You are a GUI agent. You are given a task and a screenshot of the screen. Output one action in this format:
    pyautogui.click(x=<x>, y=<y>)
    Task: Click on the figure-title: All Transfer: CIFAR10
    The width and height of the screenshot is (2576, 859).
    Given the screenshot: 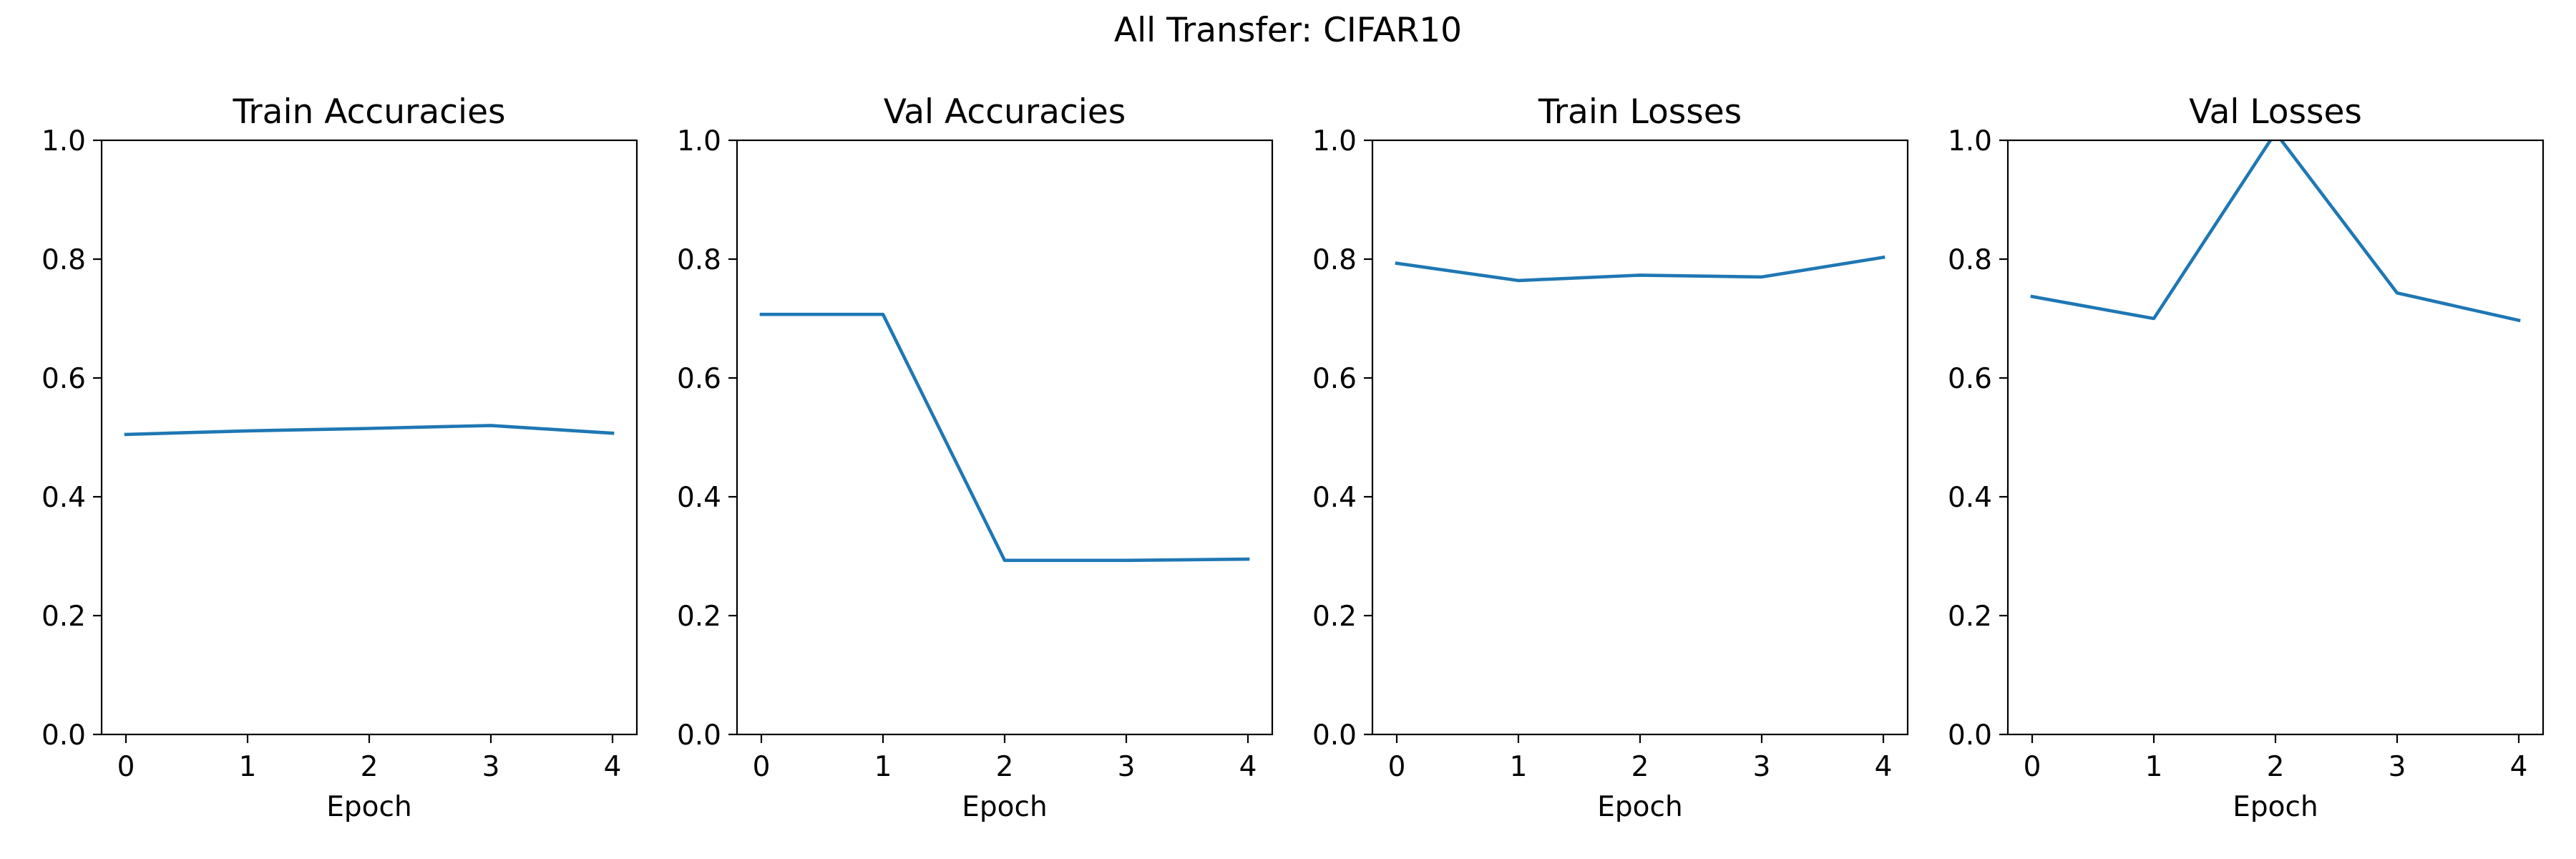 What is the action you would take?
    pyautogui.click(x=1288, y=30)
    